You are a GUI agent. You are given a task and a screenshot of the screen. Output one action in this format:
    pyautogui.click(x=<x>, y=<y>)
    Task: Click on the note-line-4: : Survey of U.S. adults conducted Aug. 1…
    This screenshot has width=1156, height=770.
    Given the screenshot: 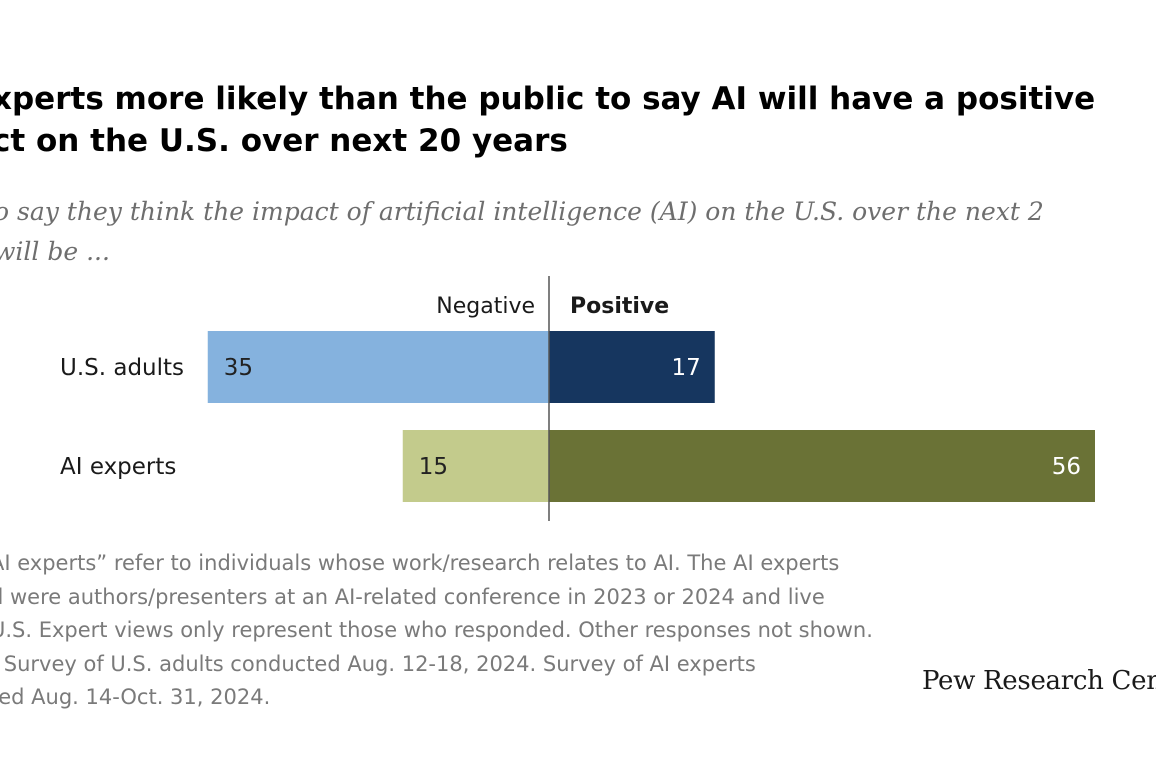 What is the action you would take?
    pyautogui.click(x=378, y=663)
    